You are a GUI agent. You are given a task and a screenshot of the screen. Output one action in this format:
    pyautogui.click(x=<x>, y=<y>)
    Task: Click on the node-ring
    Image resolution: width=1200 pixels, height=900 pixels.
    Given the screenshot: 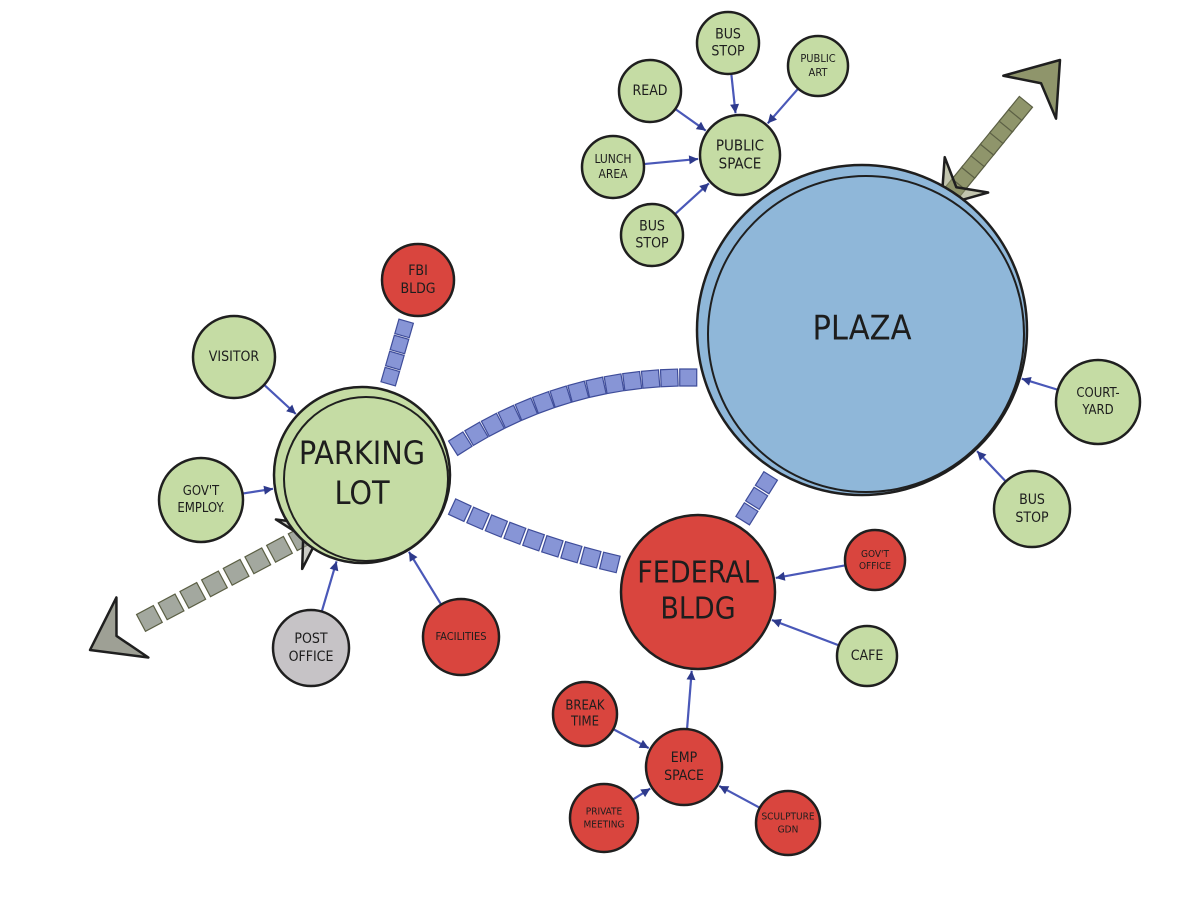 What is the action you would take?
    pyautogui.click(x=366, y=479)
    